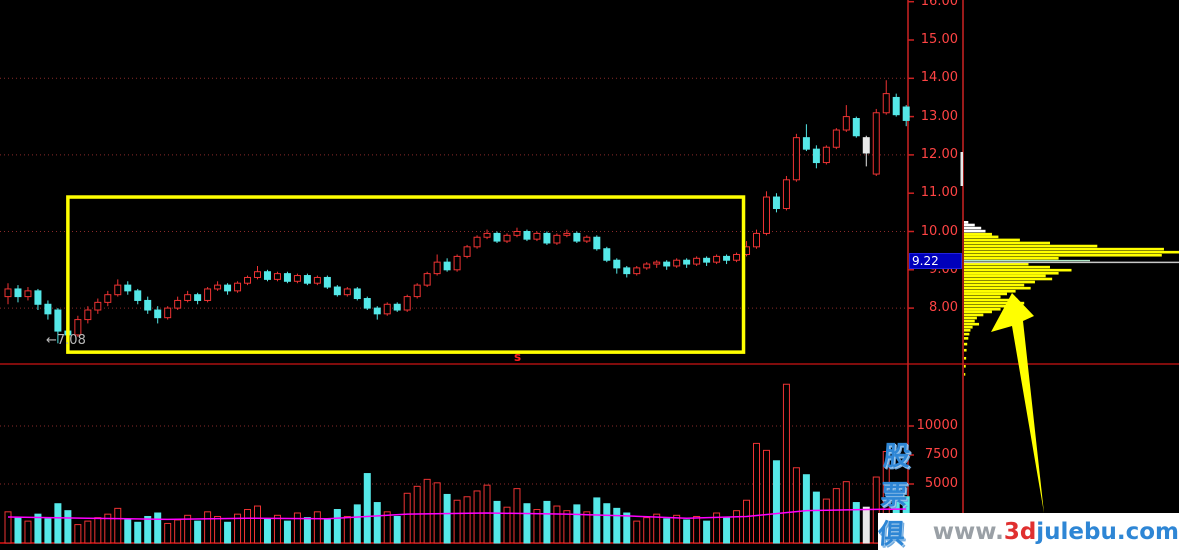  Describe the element at coordinates (961, 169) in the screenshot. I see `current-range-marker` at that location.